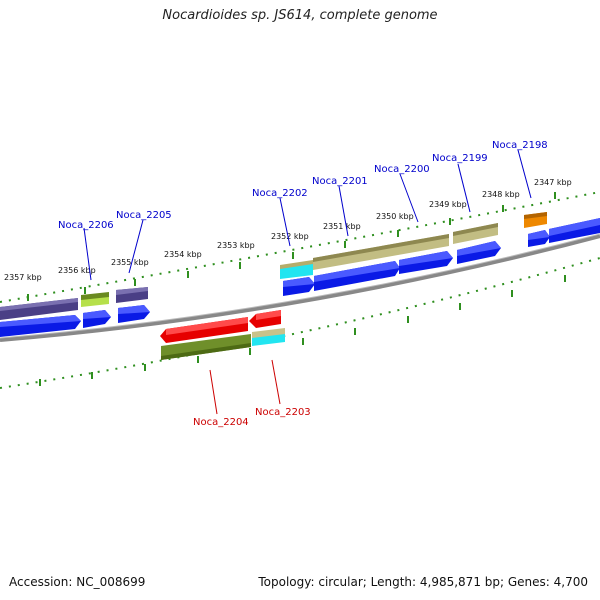 This screenshot has width=600, height=600. Describe the element at coordinates (553, 182) in the screenshot. I see `kbp-label: 2347 kbp` at that location.